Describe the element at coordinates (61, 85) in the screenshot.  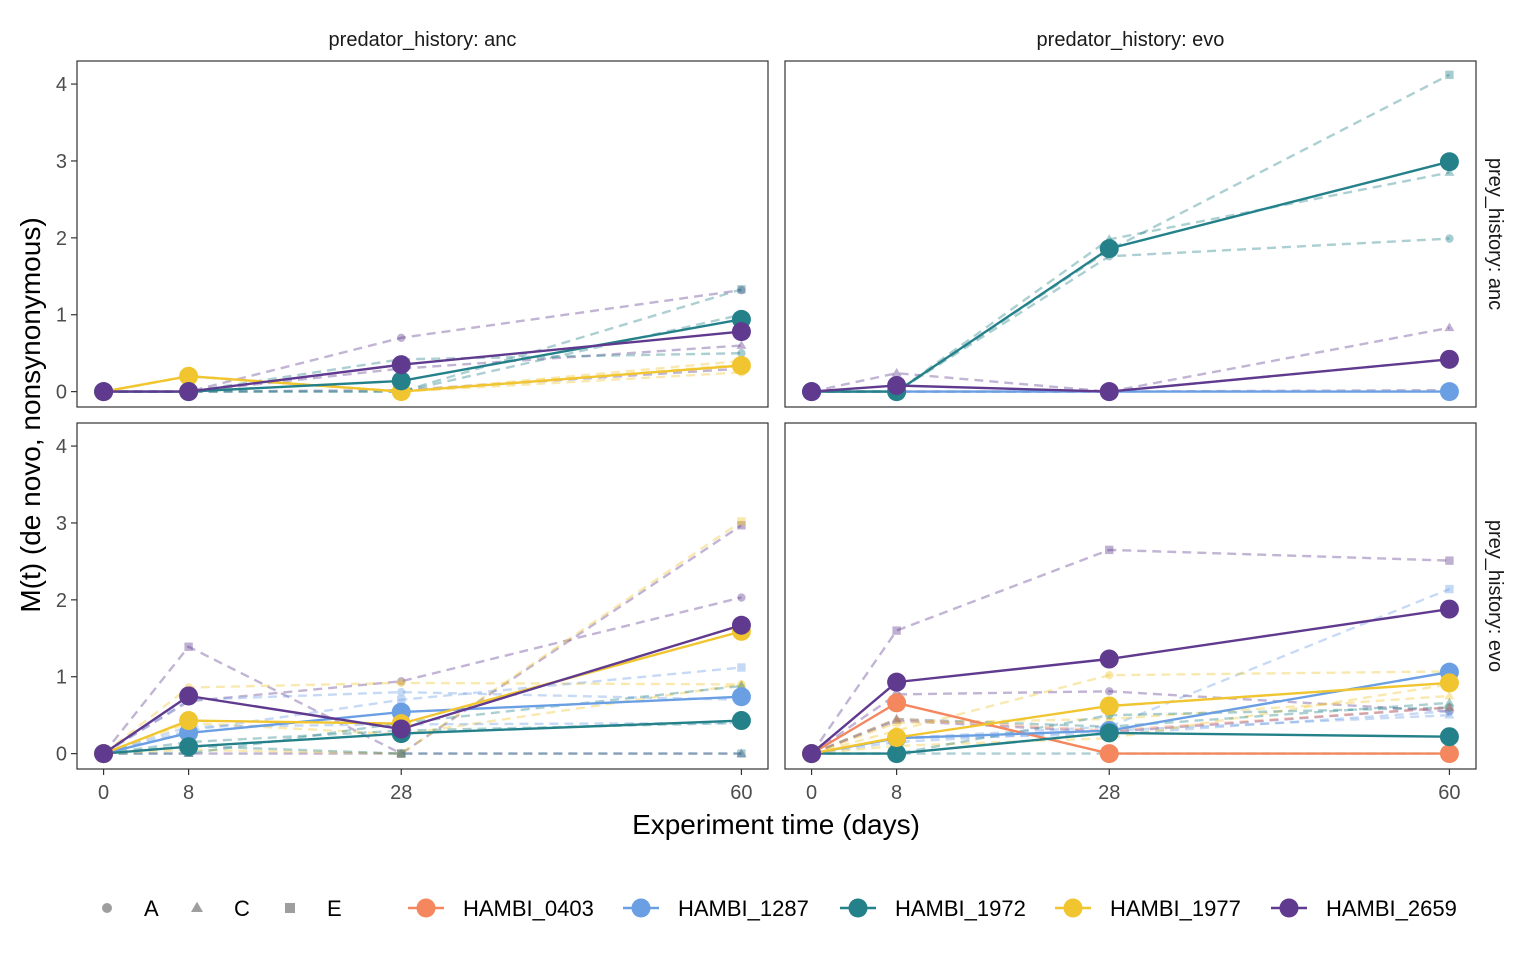
I see `y-tick-label: 4` at that location.